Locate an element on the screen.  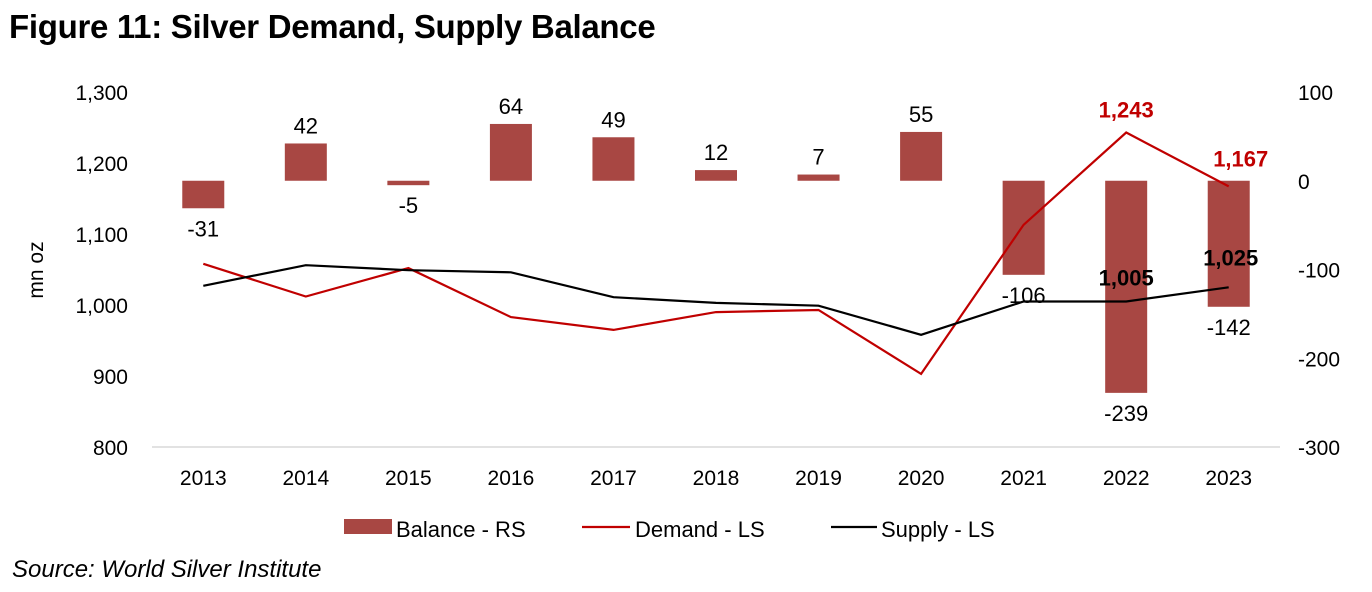
x-tick-label: 2023 is located at coordinates (1228, 478).